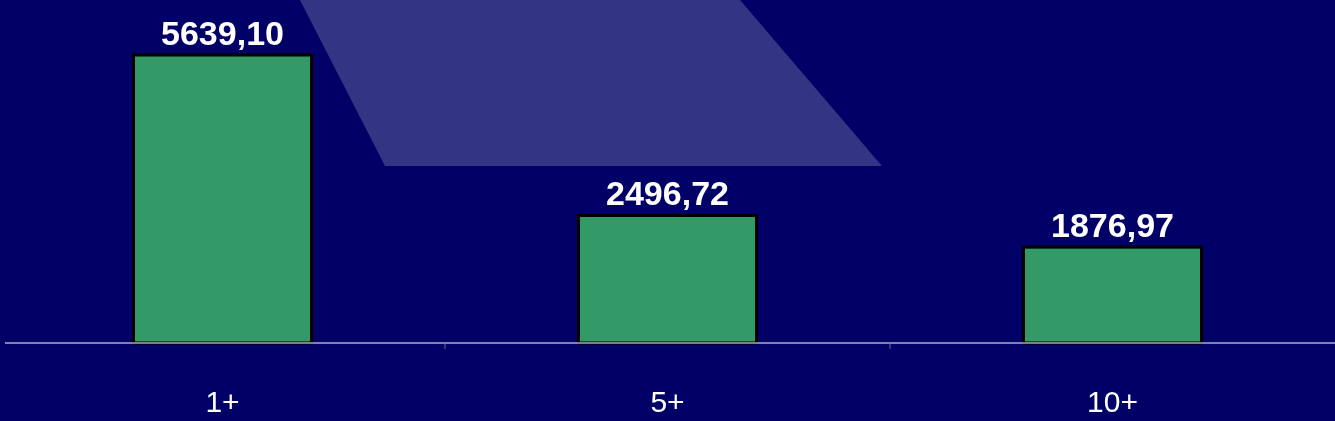 The image size is (1335, 421). What do you see at coordinates (222, 33) in the screenshot?
I see `data-label: 5639,10` at bounding box center [222, 33].